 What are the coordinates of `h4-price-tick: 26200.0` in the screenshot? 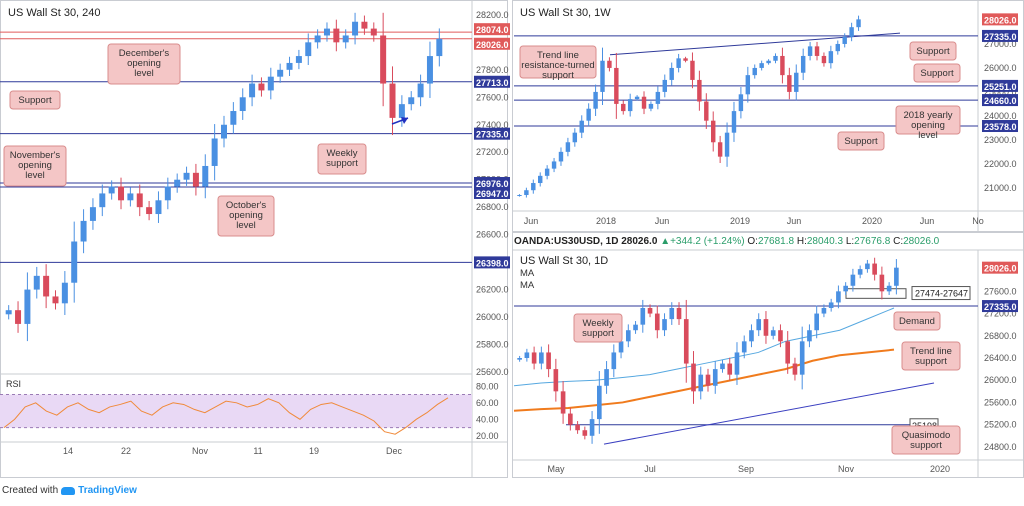 It's located at (492, 290).